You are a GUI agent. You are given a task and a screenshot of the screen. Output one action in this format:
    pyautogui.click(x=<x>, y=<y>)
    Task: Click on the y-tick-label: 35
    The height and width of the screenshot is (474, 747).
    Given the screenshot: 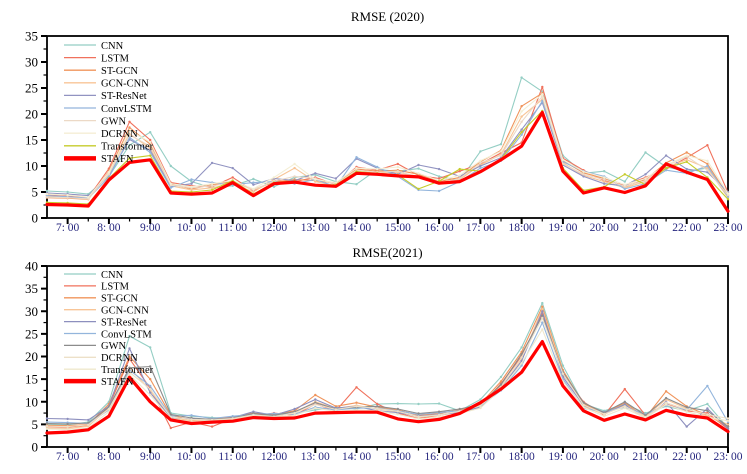 What is the action you would take?
    pyautogui.click(x=31, y=36)
    